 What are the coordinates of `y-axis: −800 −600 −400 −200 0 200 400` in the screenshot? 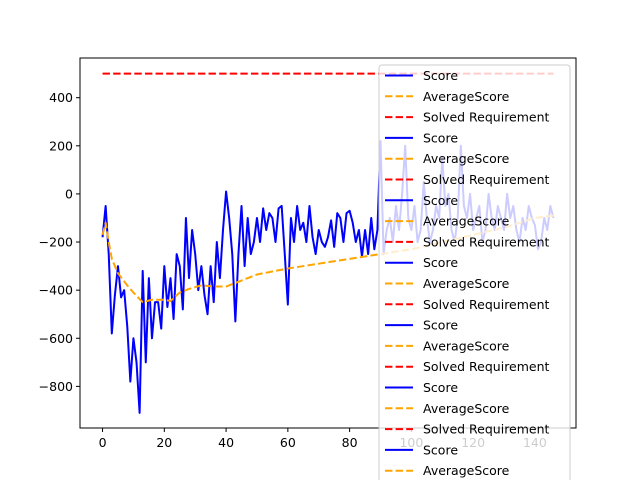 It's located at (59, 242).